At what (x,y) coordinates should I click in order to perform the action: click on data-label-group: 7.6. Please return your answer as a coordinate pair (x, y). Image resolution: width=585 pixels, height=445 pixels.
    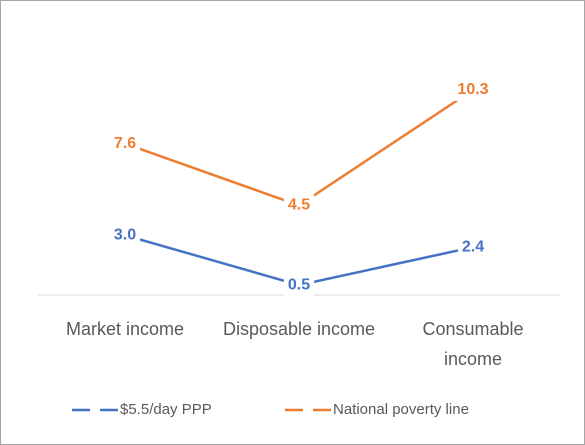
    Looking at the image, I should click on (125, 143).